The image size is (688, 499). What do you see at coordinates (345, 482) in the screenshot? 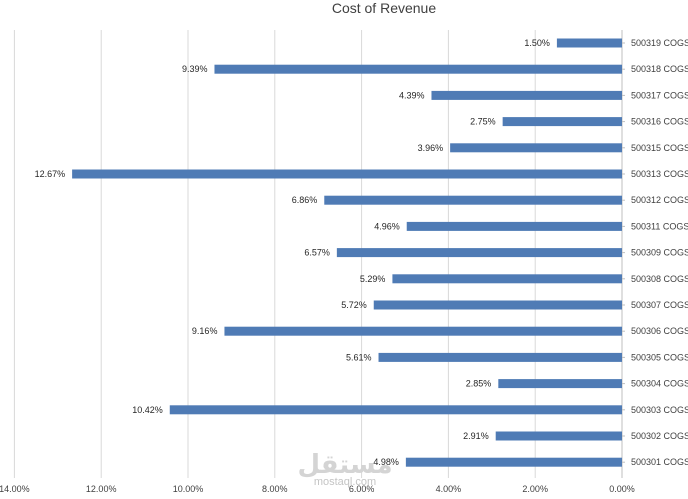
I see `watermark-latin-text: mostaql.com` at bounding box center [345, 482].